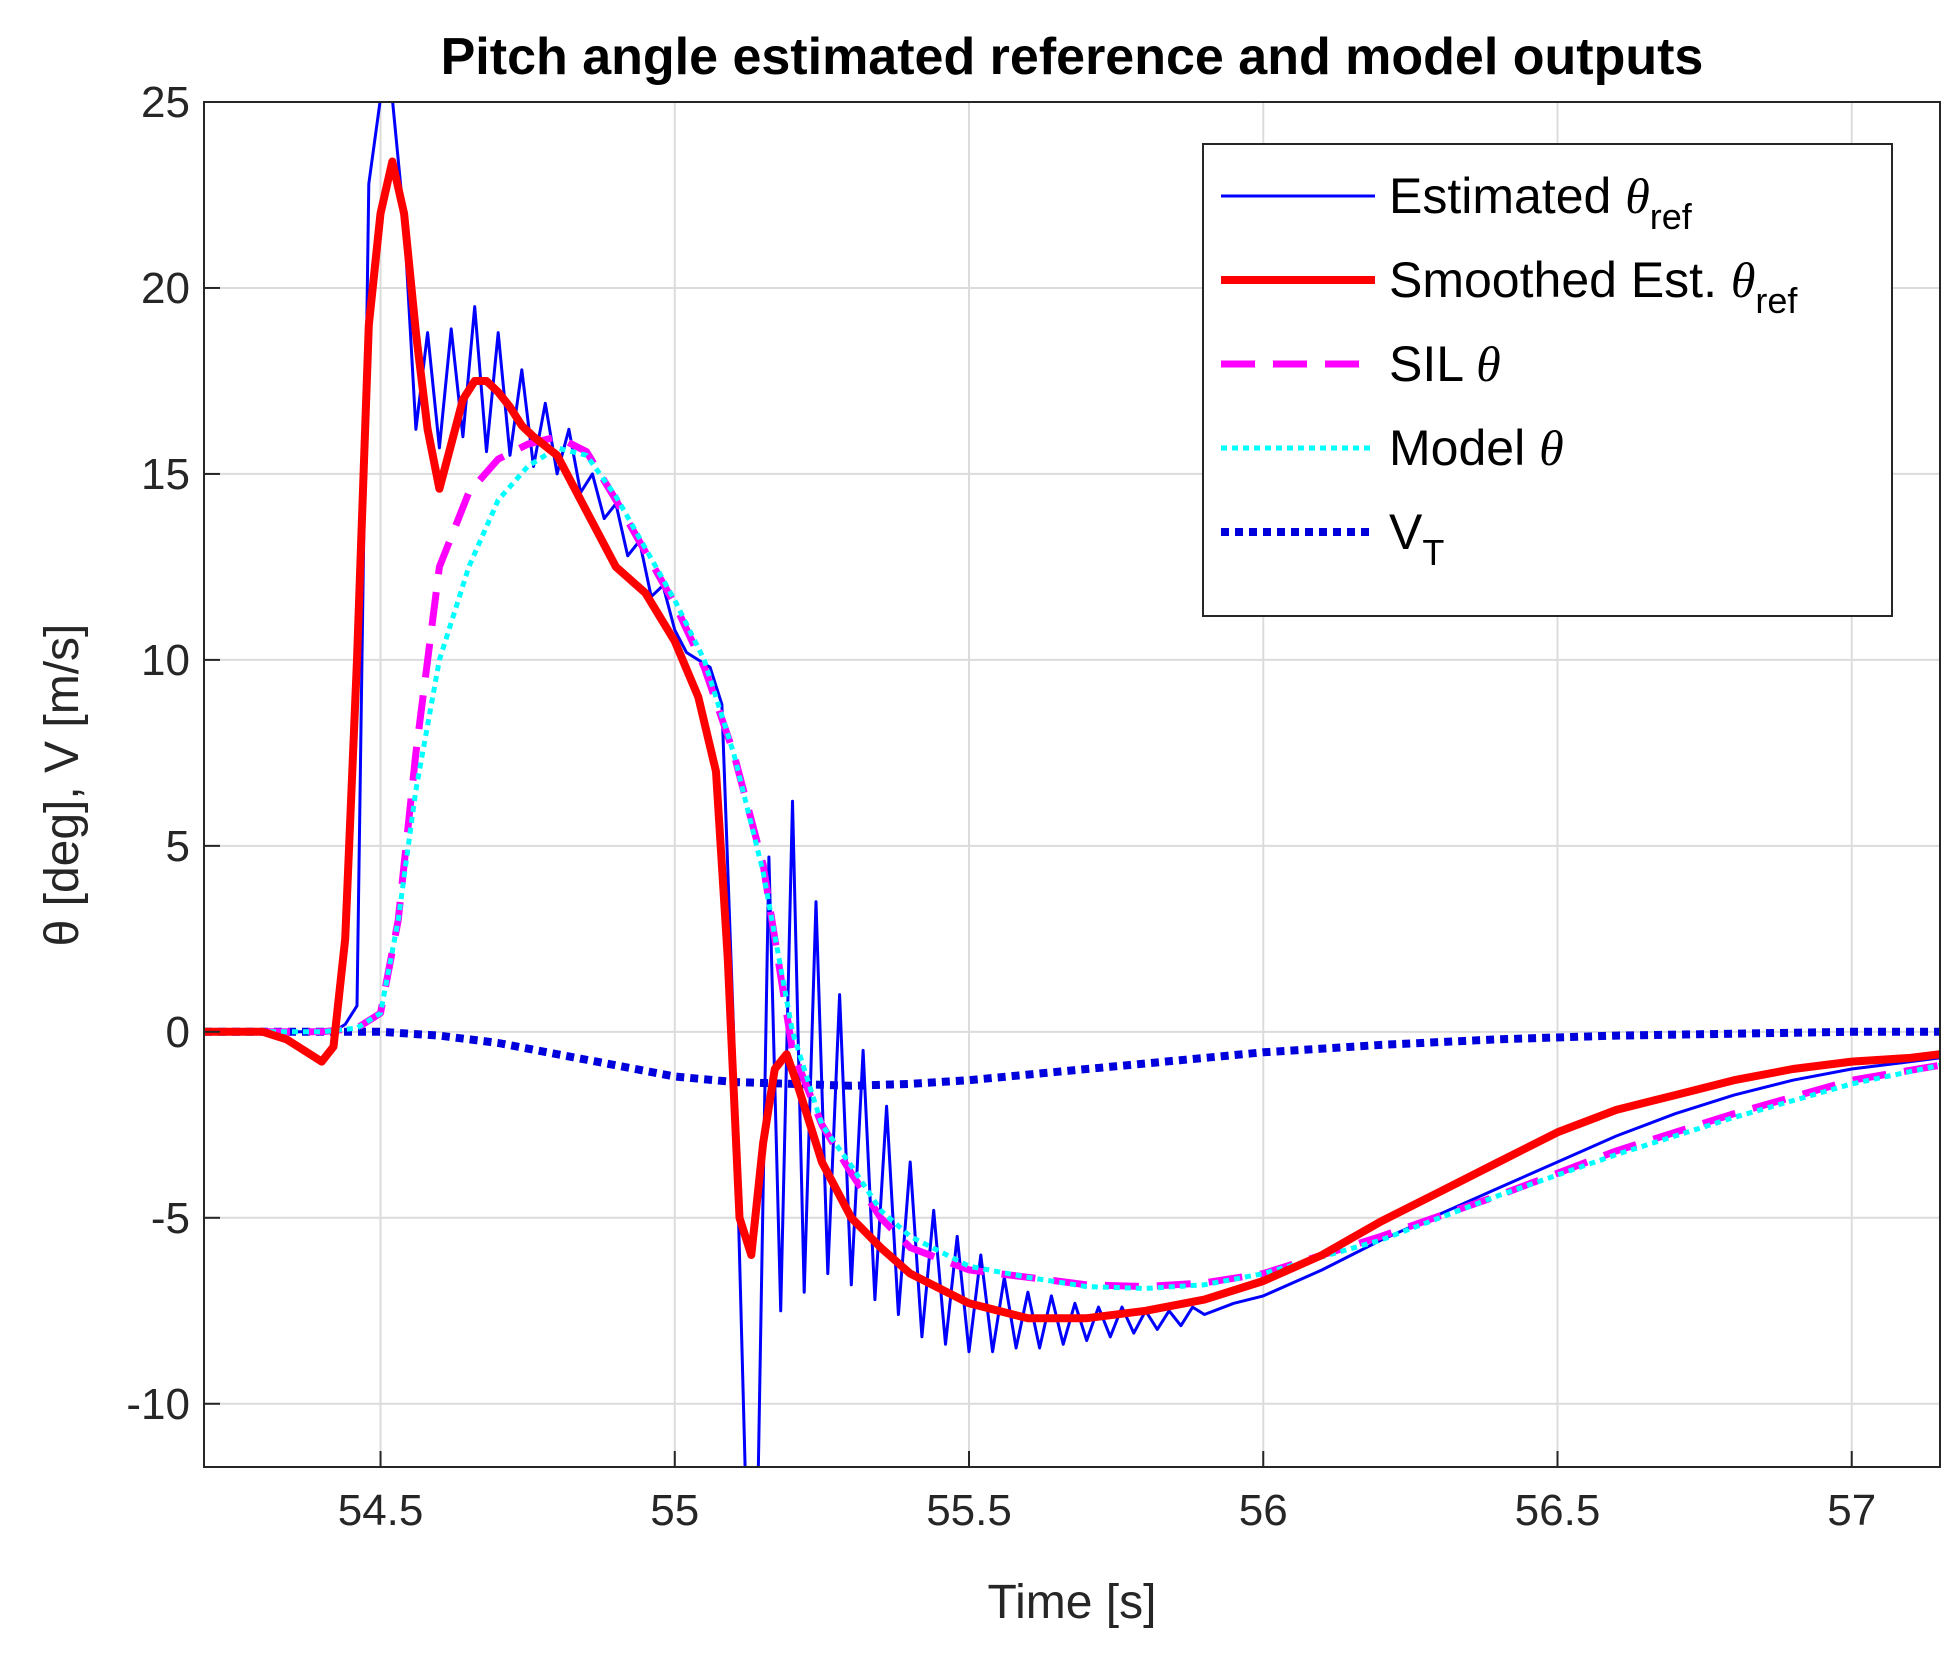 The height and width of the screenshot is (1654, 1952). I want to click on y-tick-label: 15, so click(165, 474).